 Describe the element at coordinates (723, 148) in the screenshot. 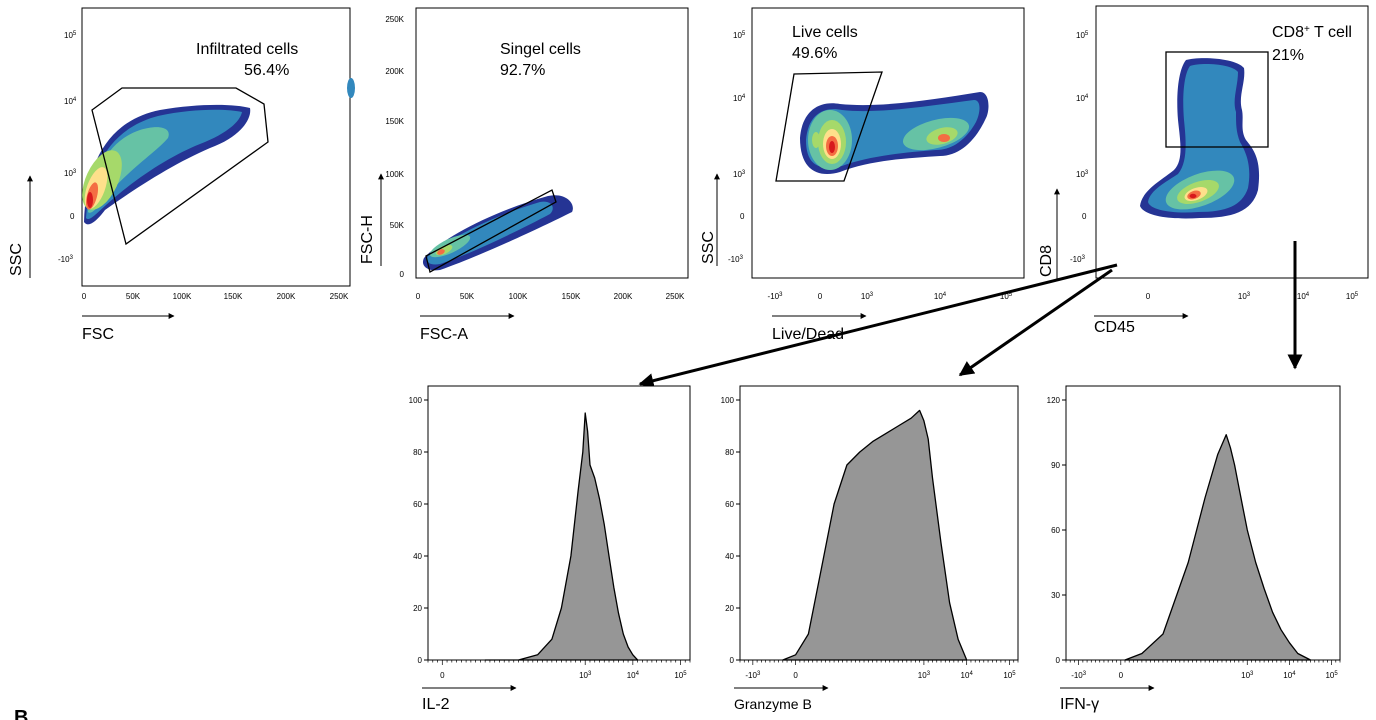

I see `y-axis: 105 104 103 0 -103 SSC` at that location.